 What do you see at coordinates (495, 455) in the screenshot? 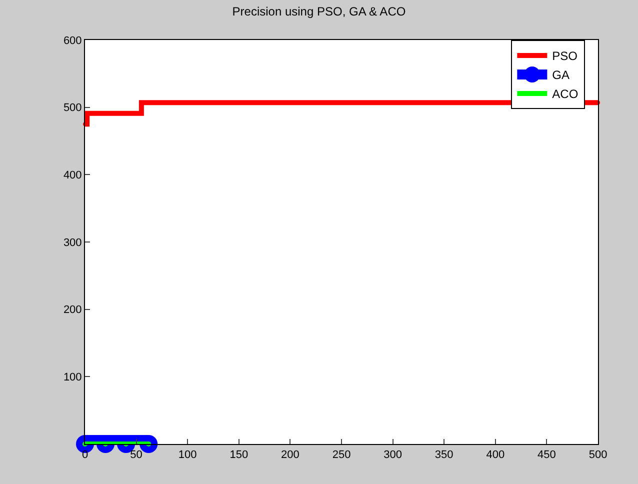
I see `x-tick-label: 400` at bounding box center [495, 455].